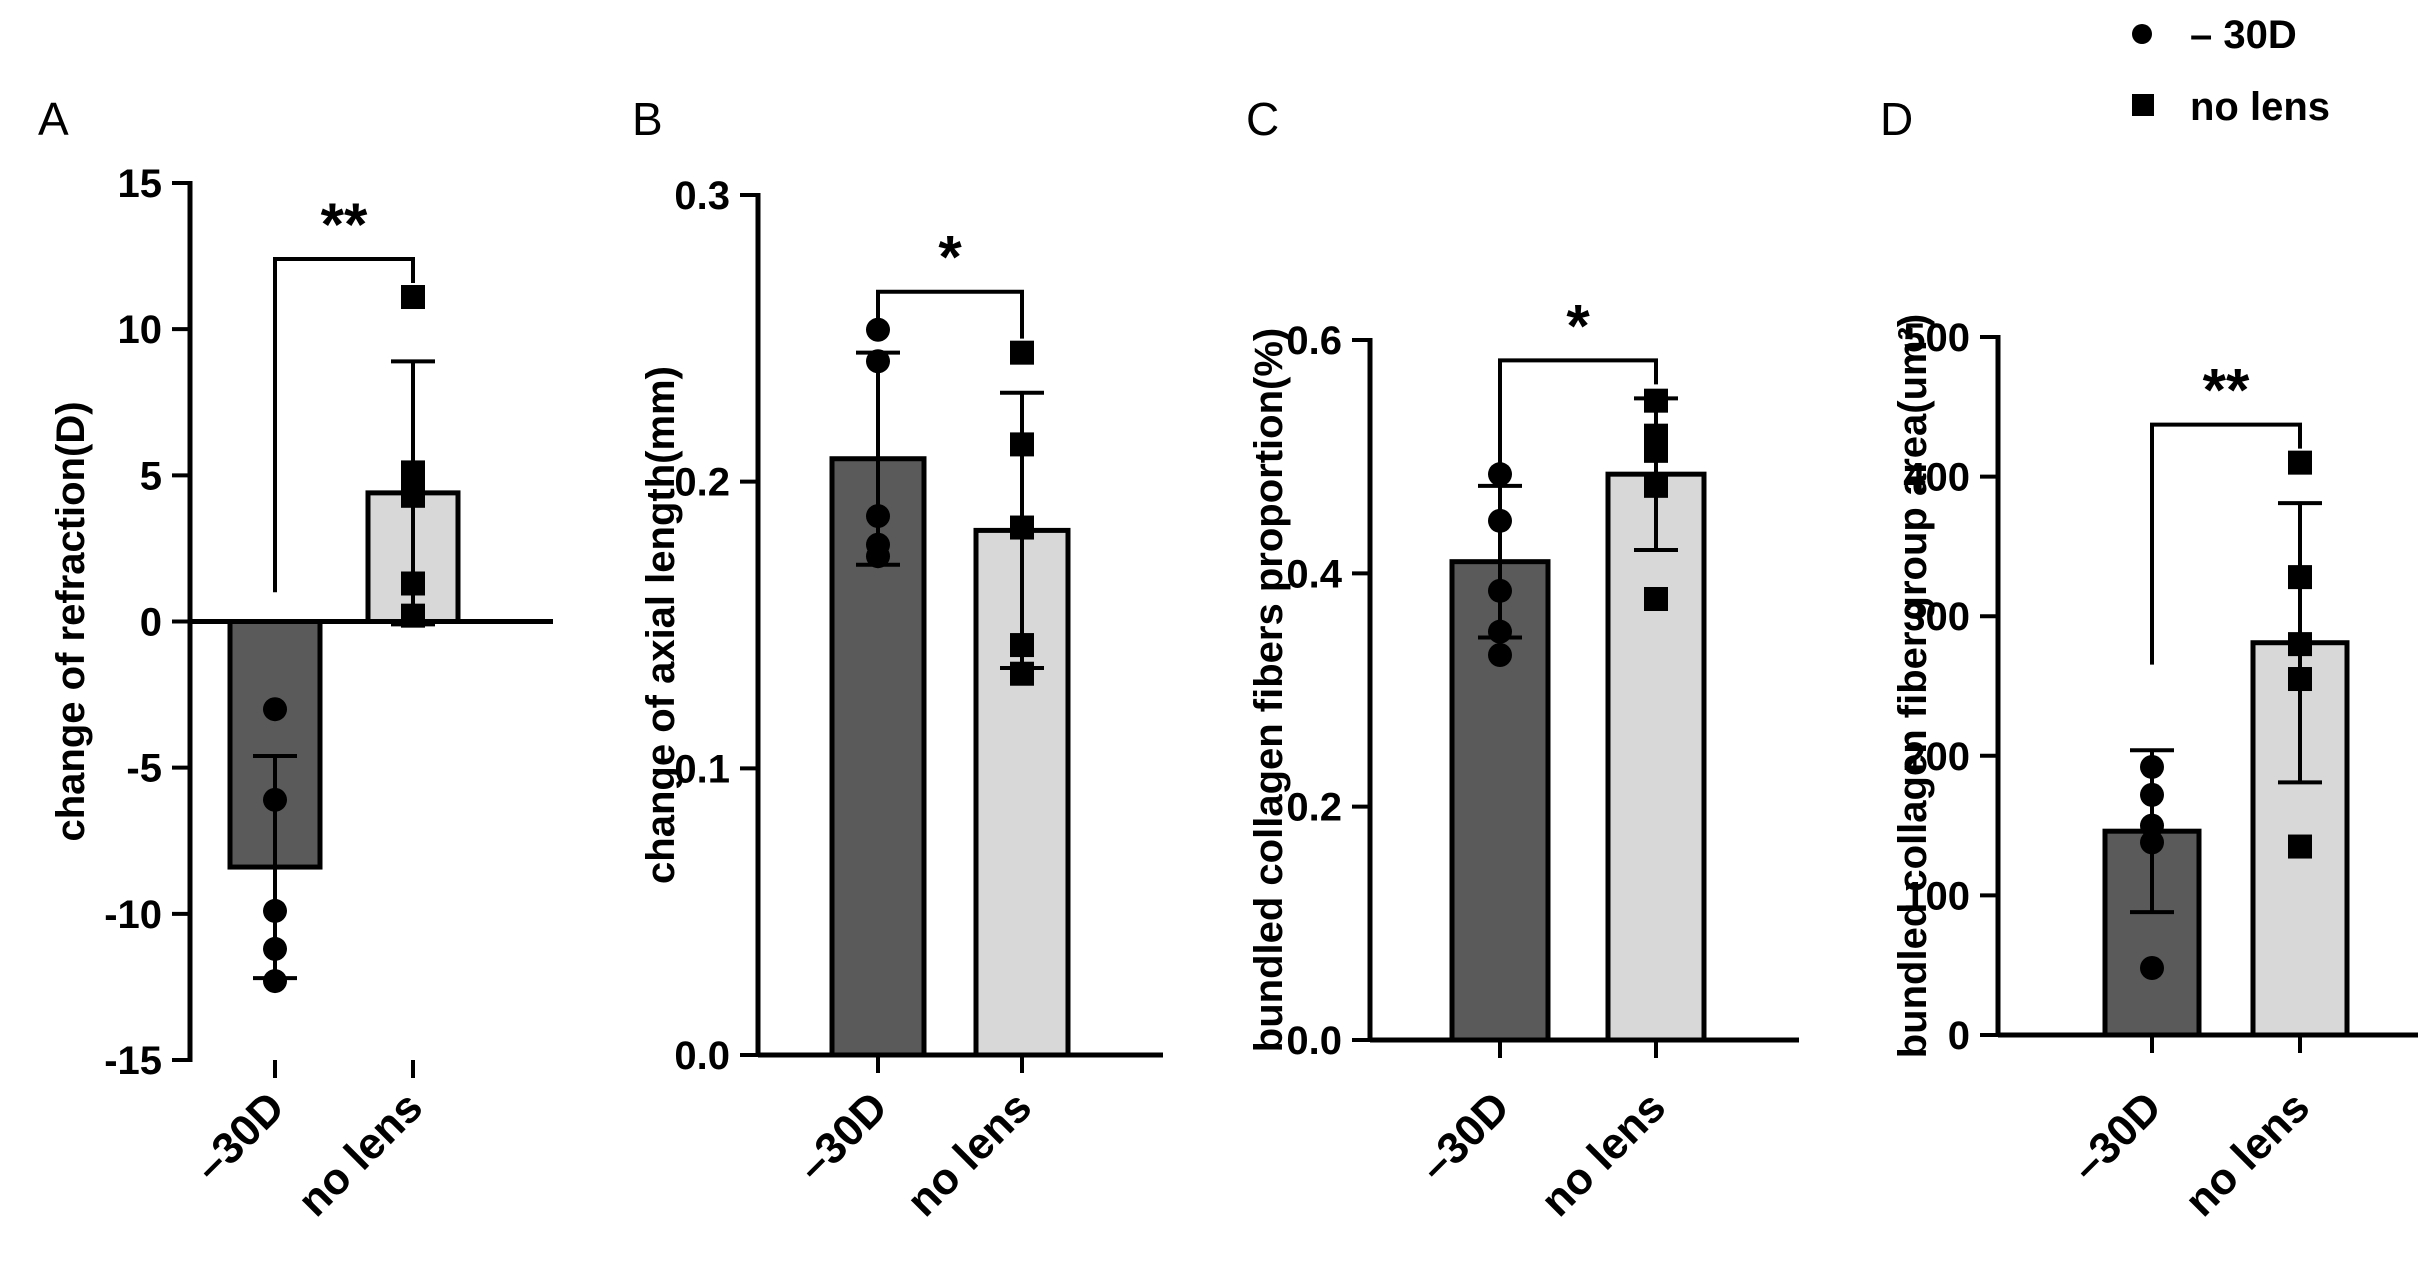 This screenshot has width=2418, height=1280. What do you see at coordinates (661, 625) in the screenshot?
I see `y-axis-label: change of axial length(mm)` at bounding box center [661, 625].